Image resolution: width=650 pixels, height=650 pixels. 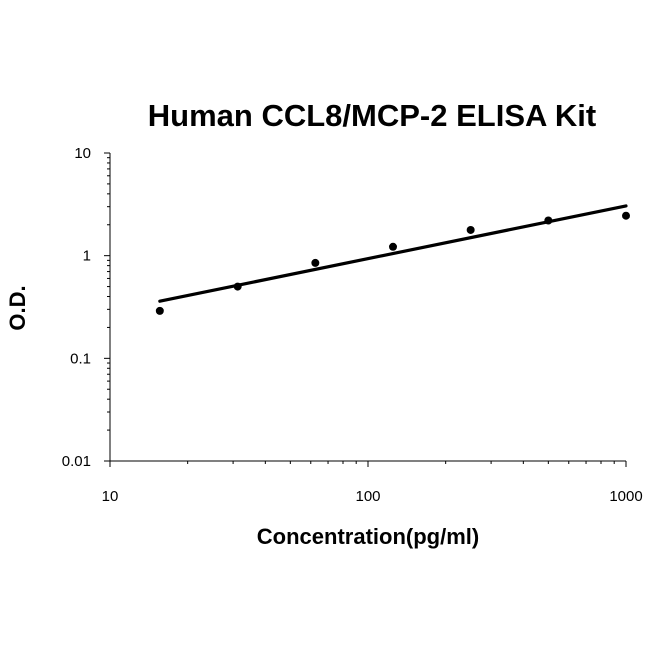 What do you see at coordinates (372, 115) in the screenshot?
I see `chart-title: Human CCL8/MCP-2 ELISA Kit` at bounding box center [372, 115].